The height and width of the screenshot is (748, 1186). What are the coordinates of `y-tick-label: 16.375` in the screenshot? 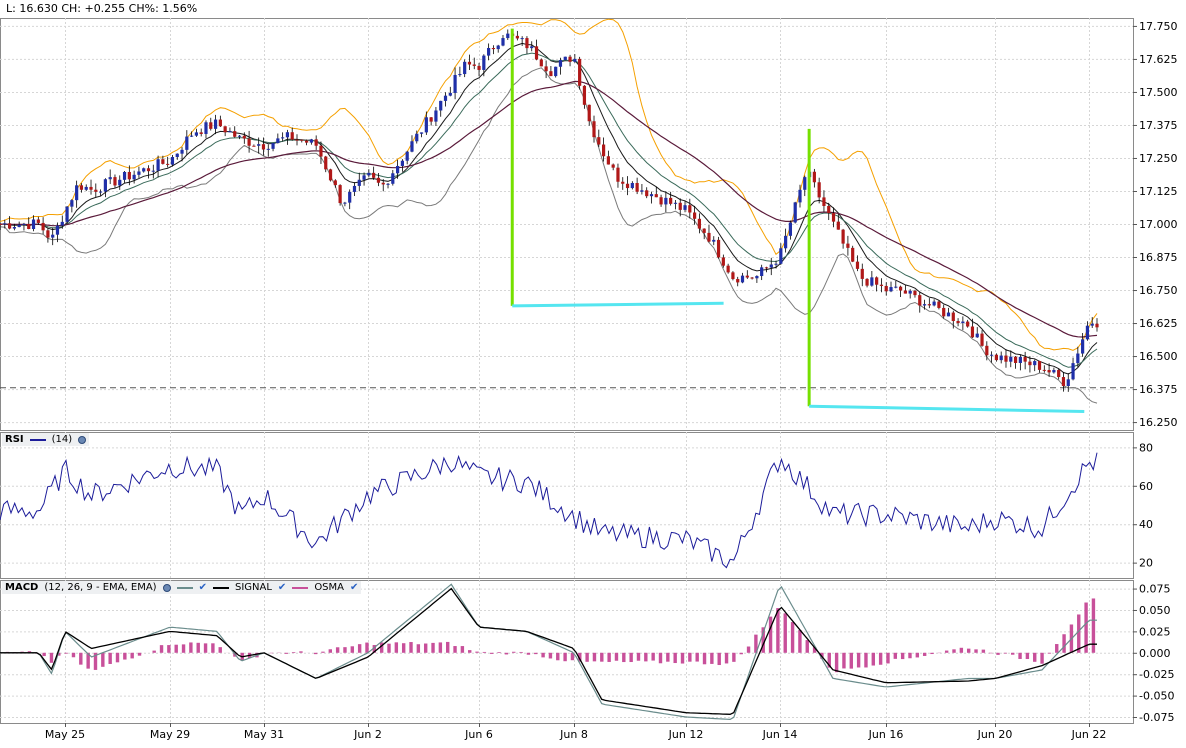 It's located at (1158, 389).